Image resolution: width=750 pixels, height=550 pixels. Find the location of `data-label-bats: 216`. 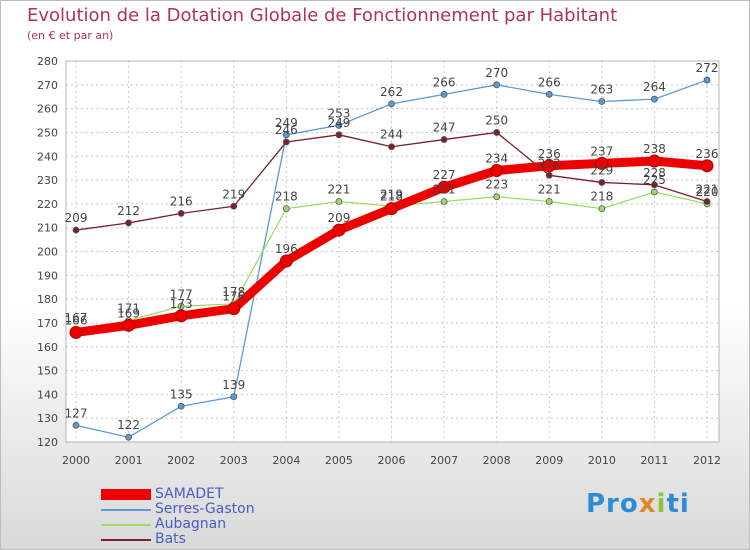

data-label-bats: 216 is located at coordinates (181, 201).